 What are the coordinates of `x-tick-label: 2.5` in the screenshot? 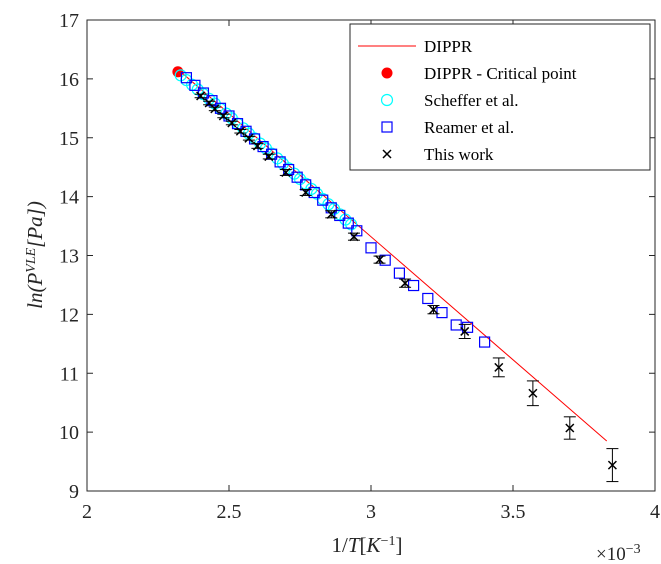 It's located at (229, 512).